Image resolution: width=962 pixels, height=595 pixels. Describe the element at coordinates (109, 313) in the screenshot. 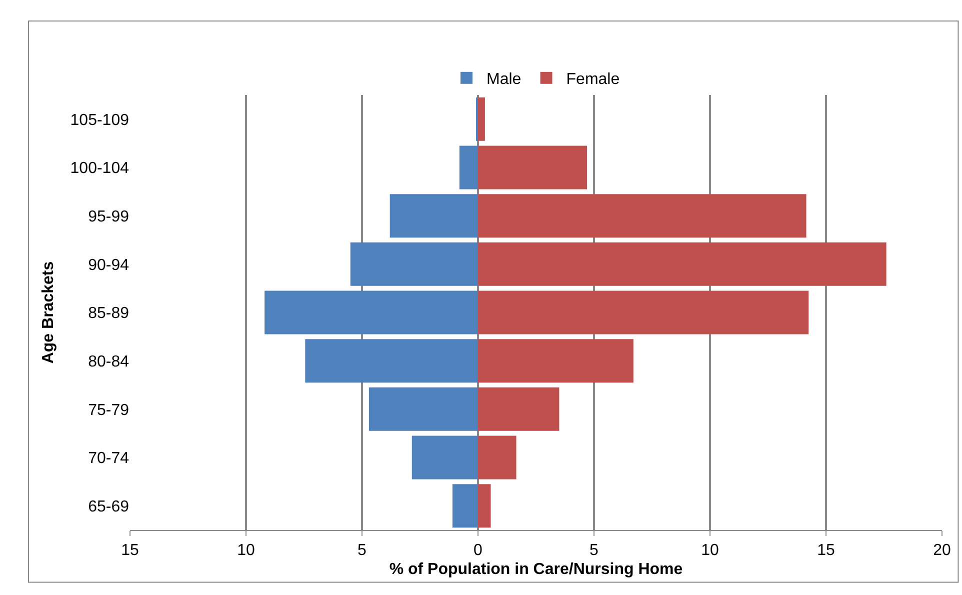

I see `y-tick-label: 85-89` at that location.